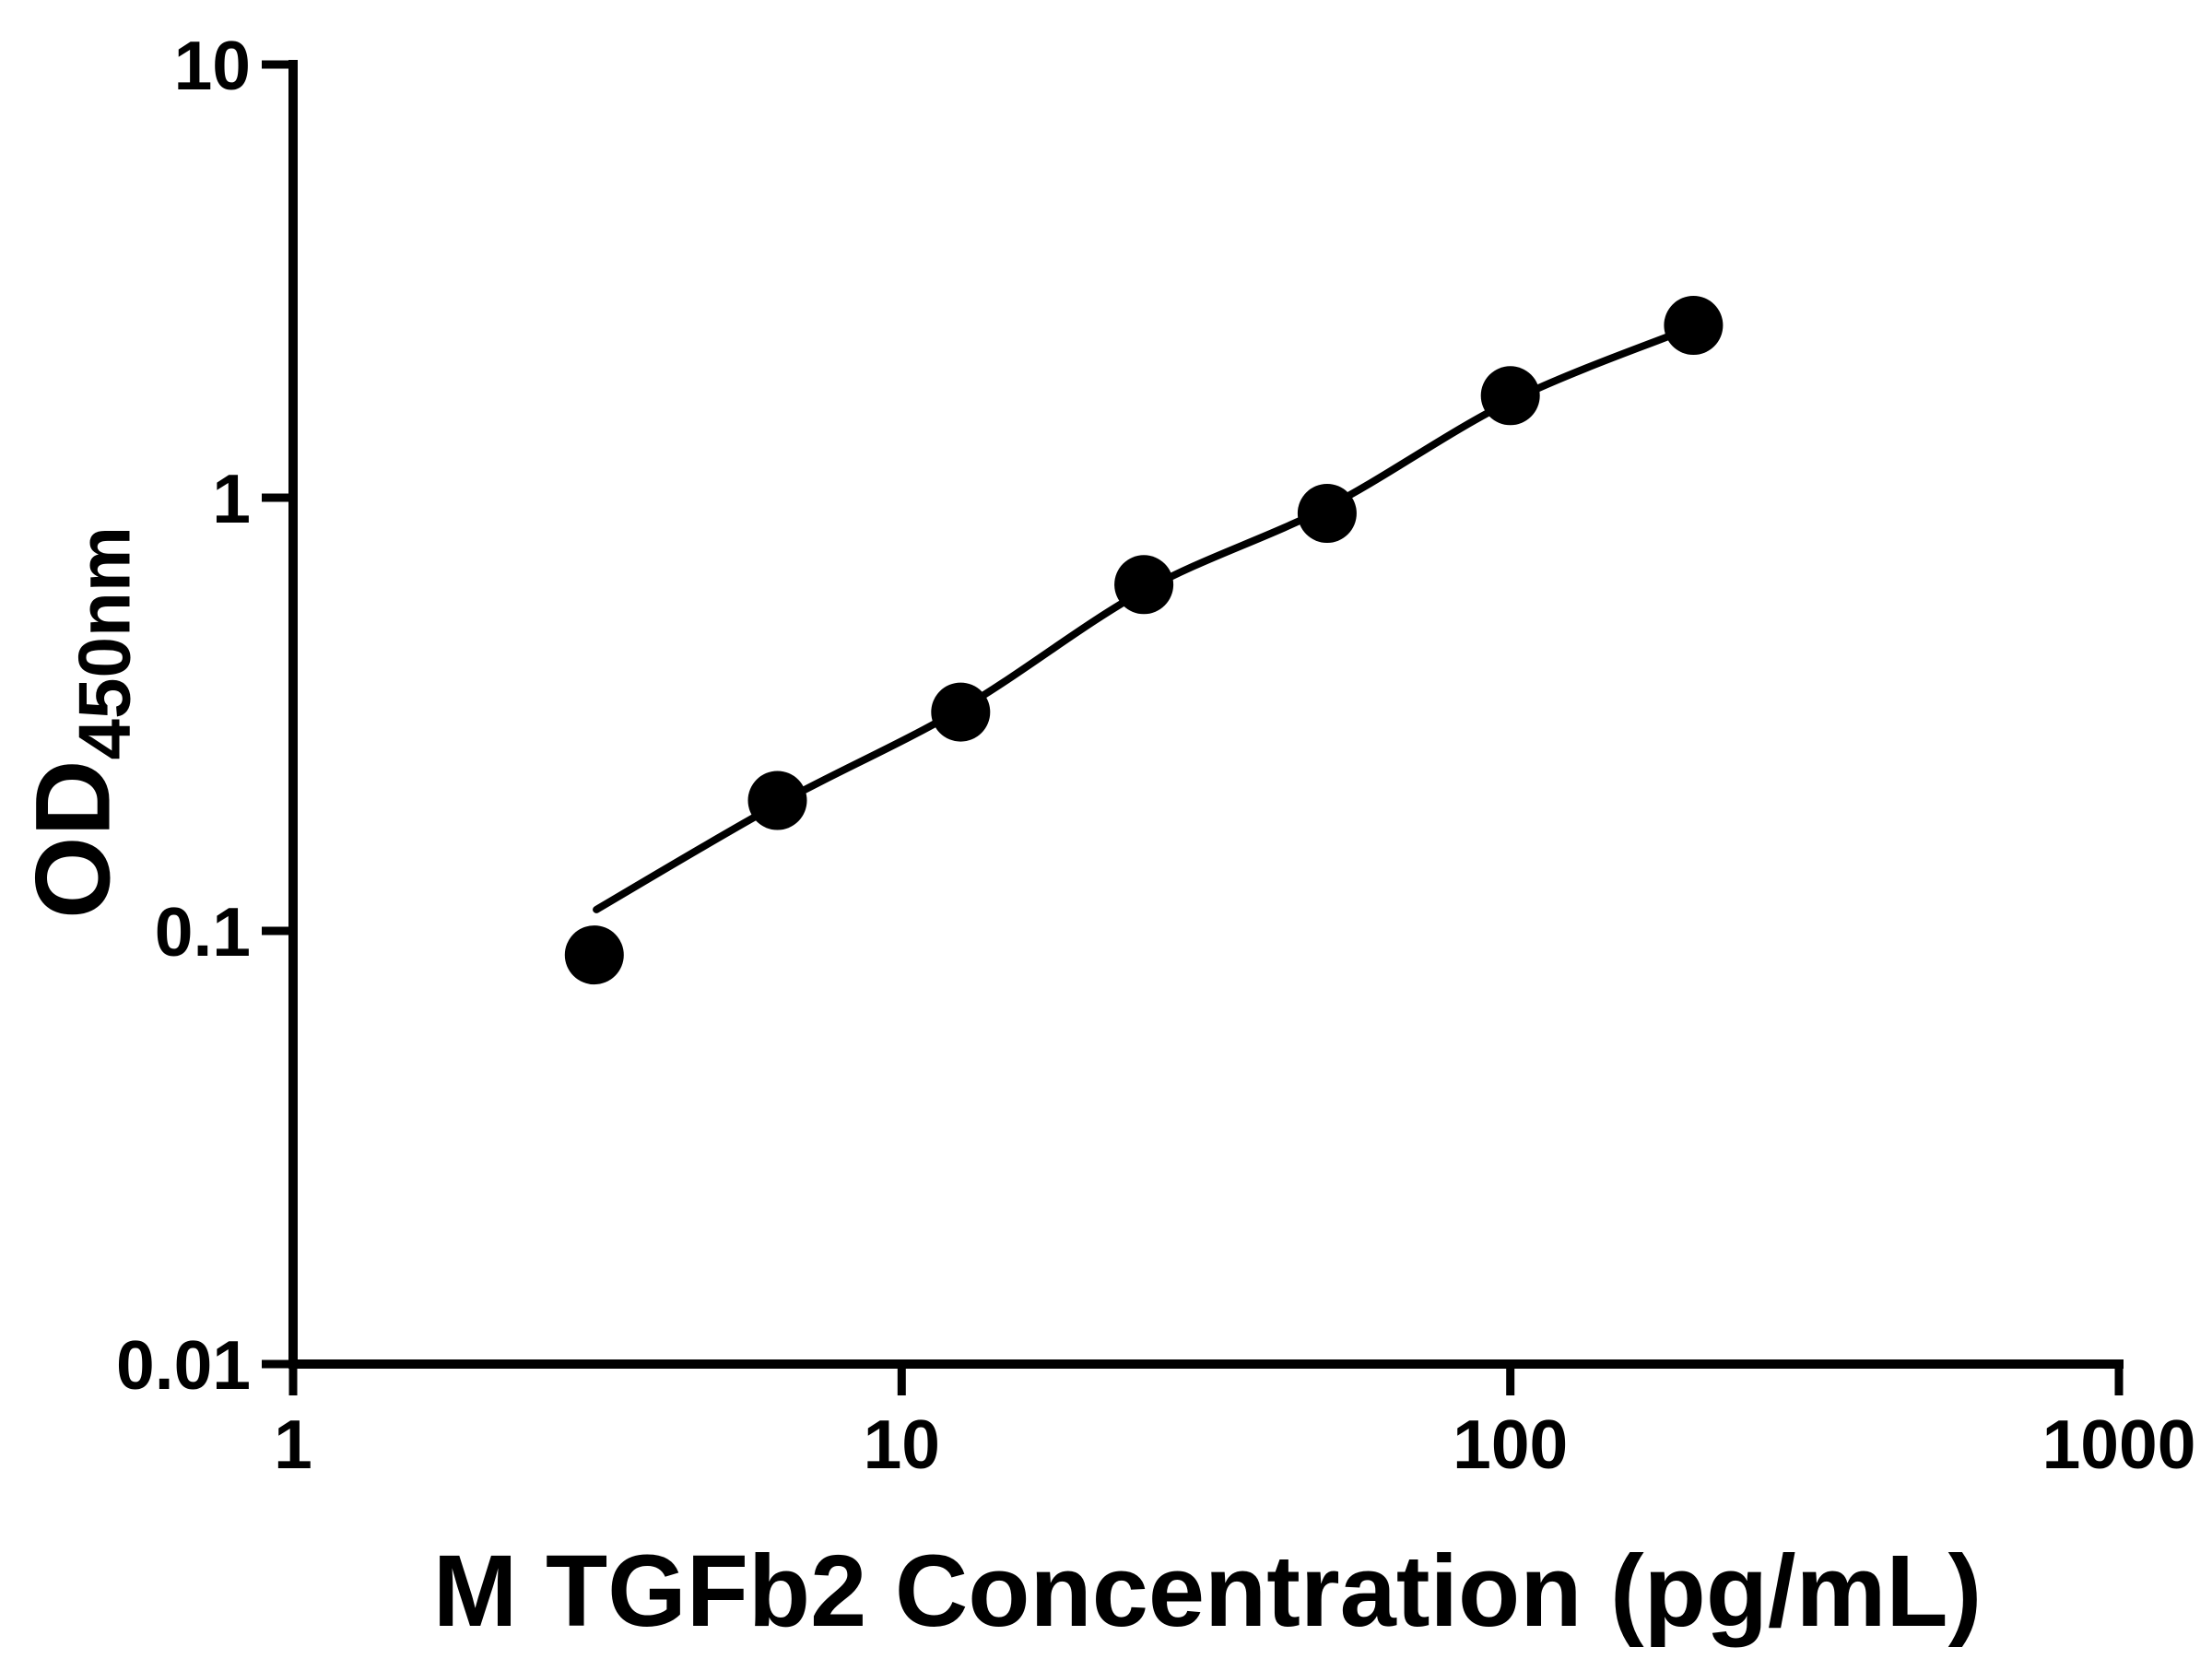 Image resolution: width=2212 pixels, height=1659 pixels. Describe the element at coordinates (73, 839) in the screenshot. I see `y-axis-label-main: OD` at that location.